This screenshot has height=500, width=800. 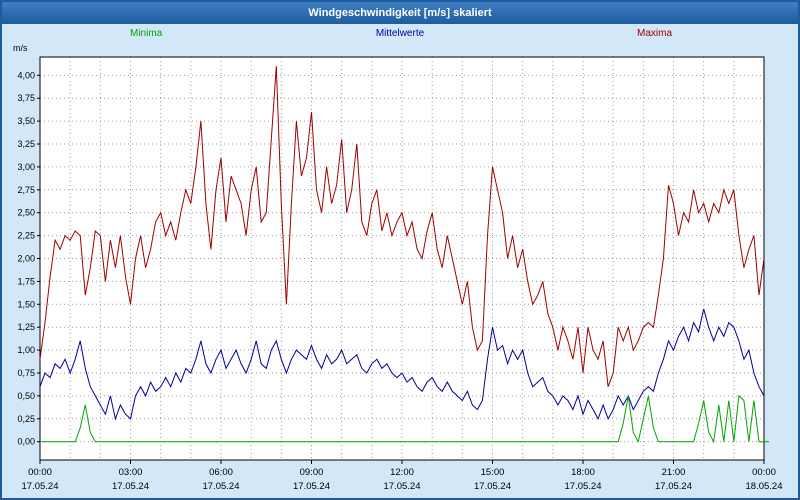 I want to click on y-tick-label: 3,75, so click(x=26, y=98).